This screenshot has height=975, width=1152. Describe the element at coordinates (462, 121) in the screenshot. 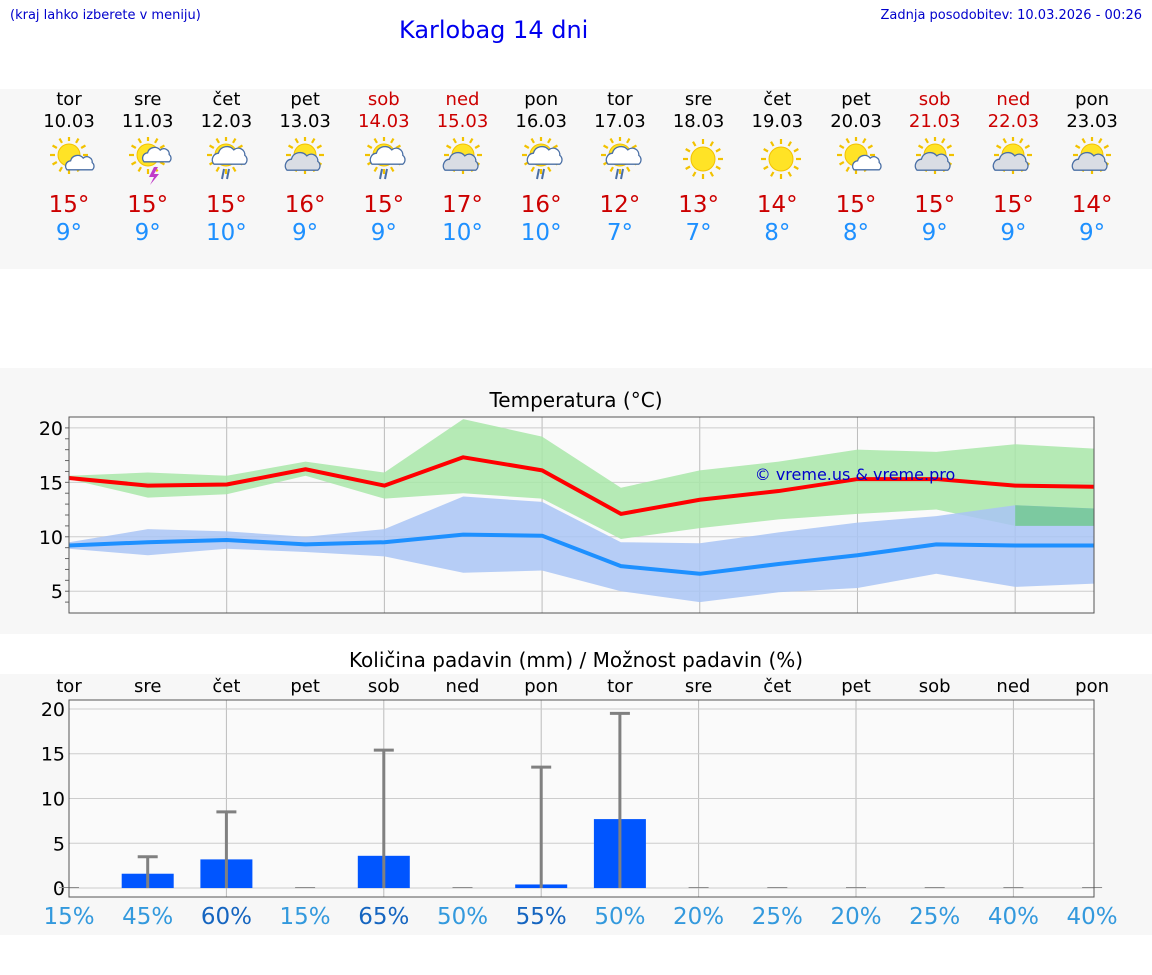

I see `day-date: 15.03` at that location.